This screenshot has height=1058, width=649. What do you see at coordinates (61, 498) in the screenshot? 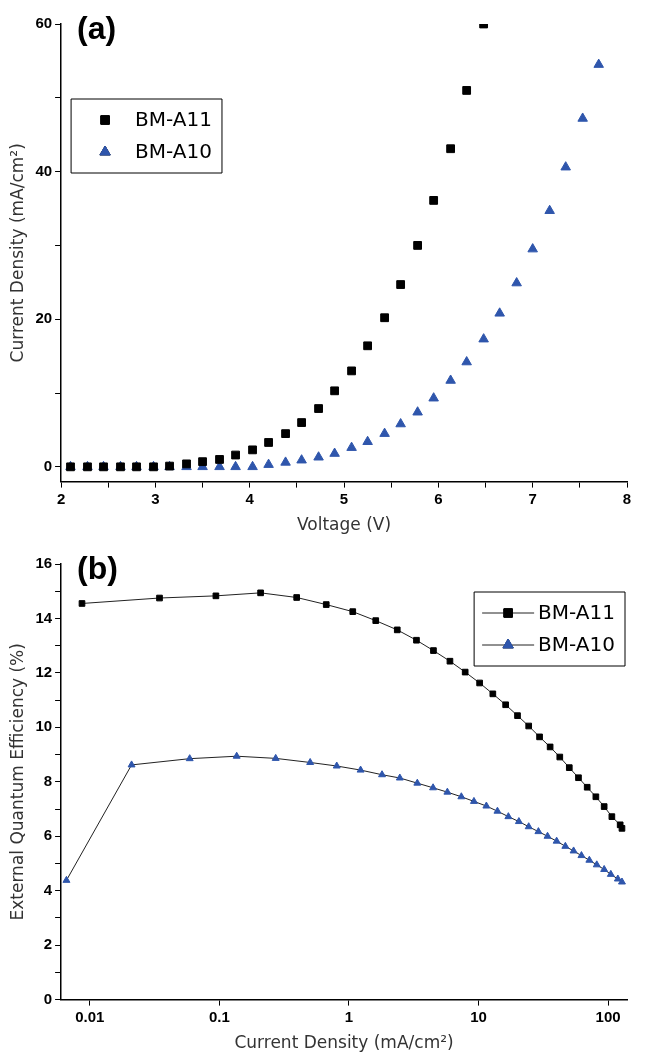
I see `x-tick-label: 2` at bounding box center [61, 498].